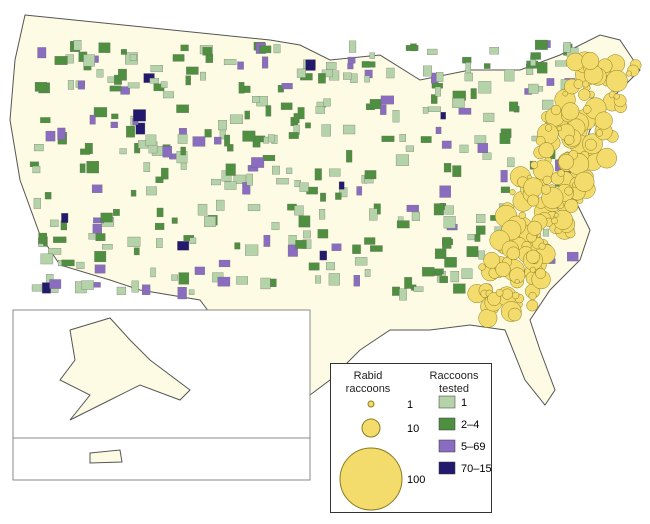 The width and height of the screenshot is (650, 524). What do you see at coordinates (464, 403) in the screenshot?
I see `legend-label: 1` at bounding box center [464, 403].